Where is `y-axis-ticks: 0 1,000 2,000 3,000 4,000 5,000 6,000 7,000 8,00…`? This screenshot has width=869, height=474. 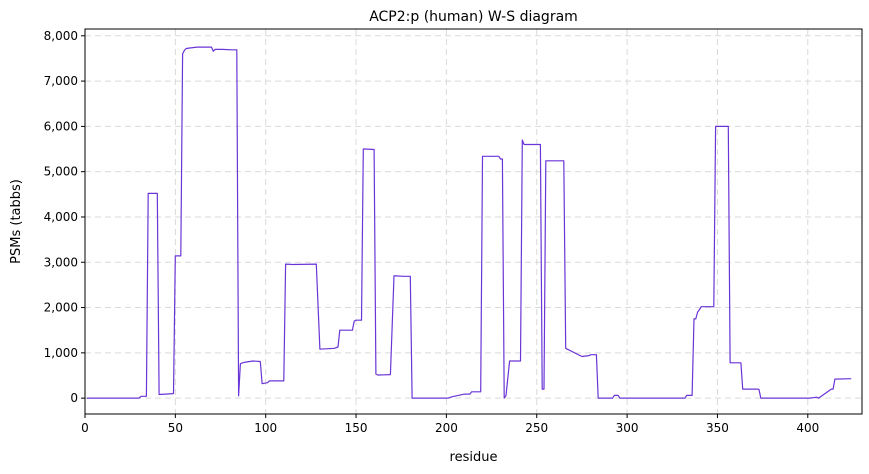 y-axis-ticks: 0 1,000 2,000 3,000 4,000 5,000 6,000 7,000 8,00… is located at coordinates (64, 217).